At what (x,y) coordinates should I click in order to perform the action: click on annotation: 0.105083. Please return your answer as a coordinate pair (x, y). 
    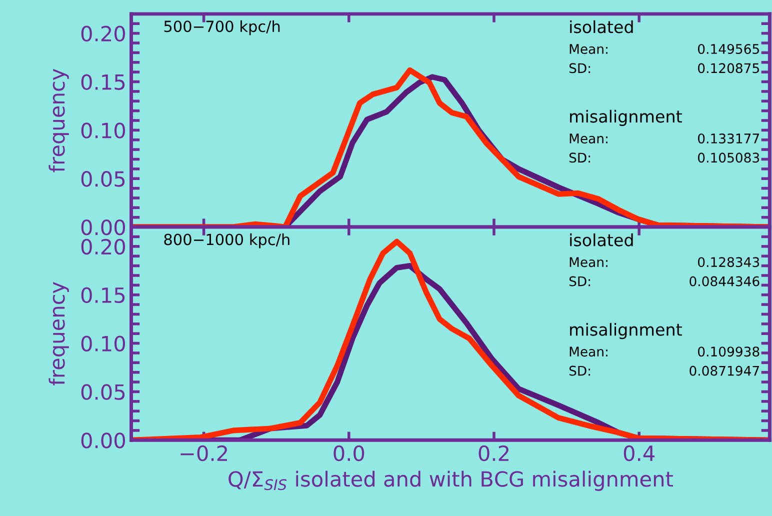
    Looking at the image, I should click on (729, 157).